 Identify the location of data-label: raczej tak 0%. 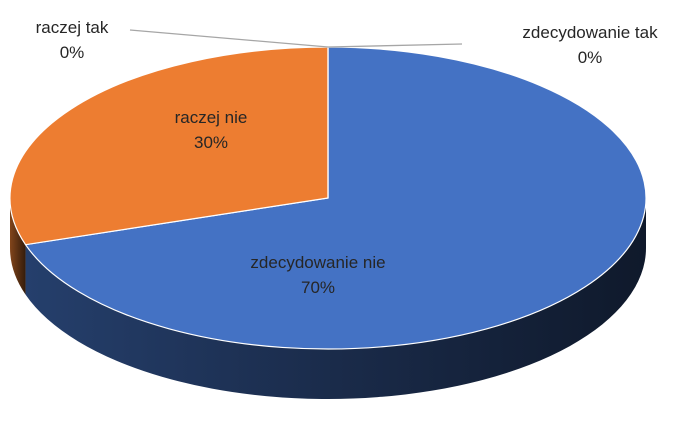
(72, 40).